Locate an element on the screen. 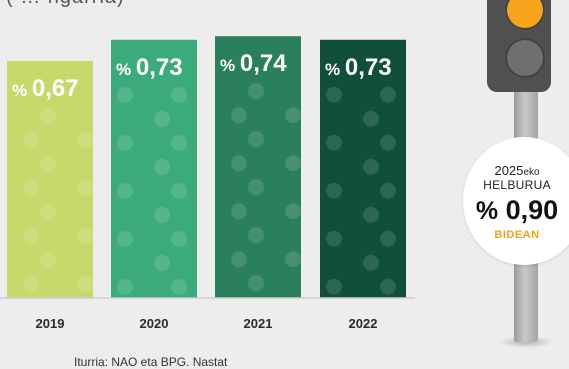 Image resolution: width=569 pixels, height=369 pixels. bar-value-label: % 0,74 is located at coordinates (253, 63).